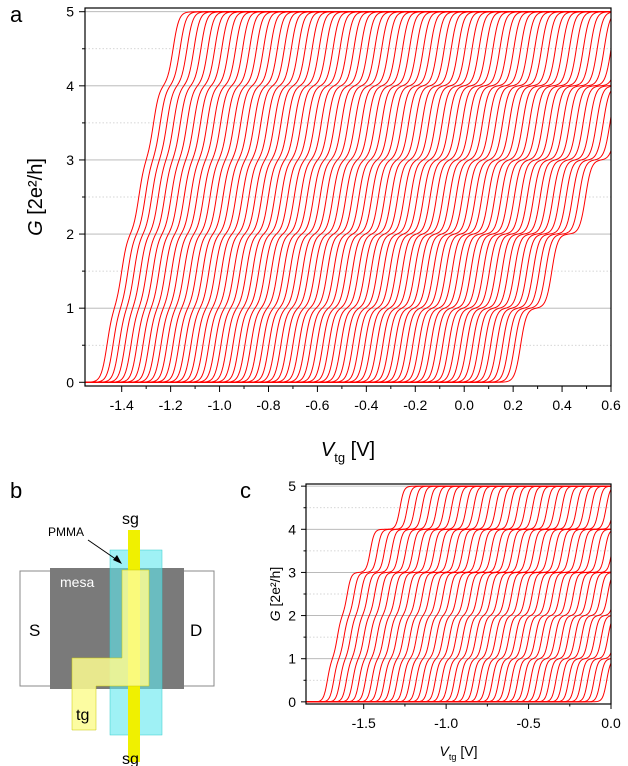 The height and width of the screenshot is (766, 628). I want to click on top-gate, so click(110, 650).